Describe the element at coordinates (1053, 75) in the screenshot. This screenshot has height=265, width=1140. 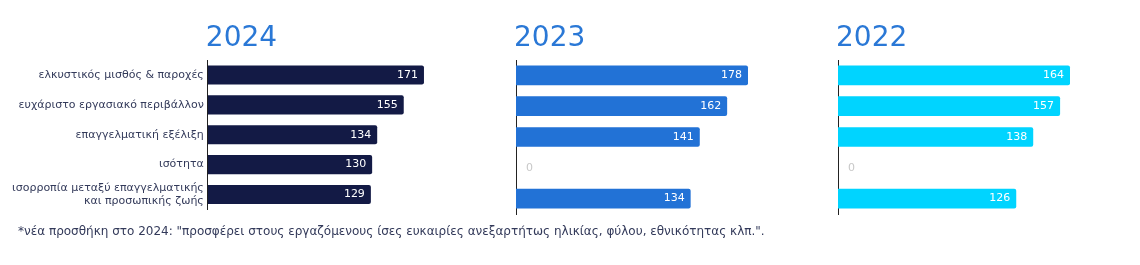
I see `data-label: 164` at that location.